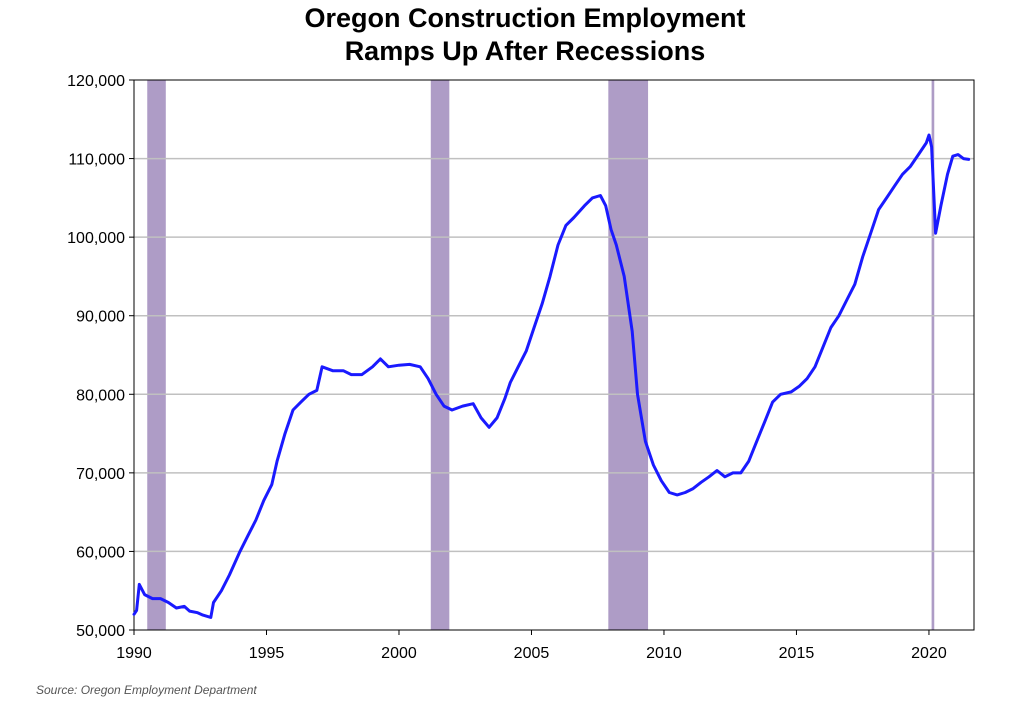  What do you see at coordinates (797, 653) in the screenshot?
I see `x-tick-label-5: 2015` at bounding box center [797, 653].